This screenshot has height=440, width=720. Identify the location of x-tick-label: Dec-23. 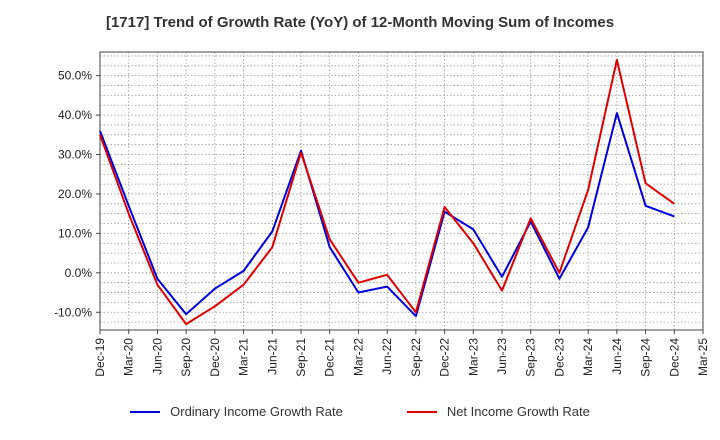
(559, 357).